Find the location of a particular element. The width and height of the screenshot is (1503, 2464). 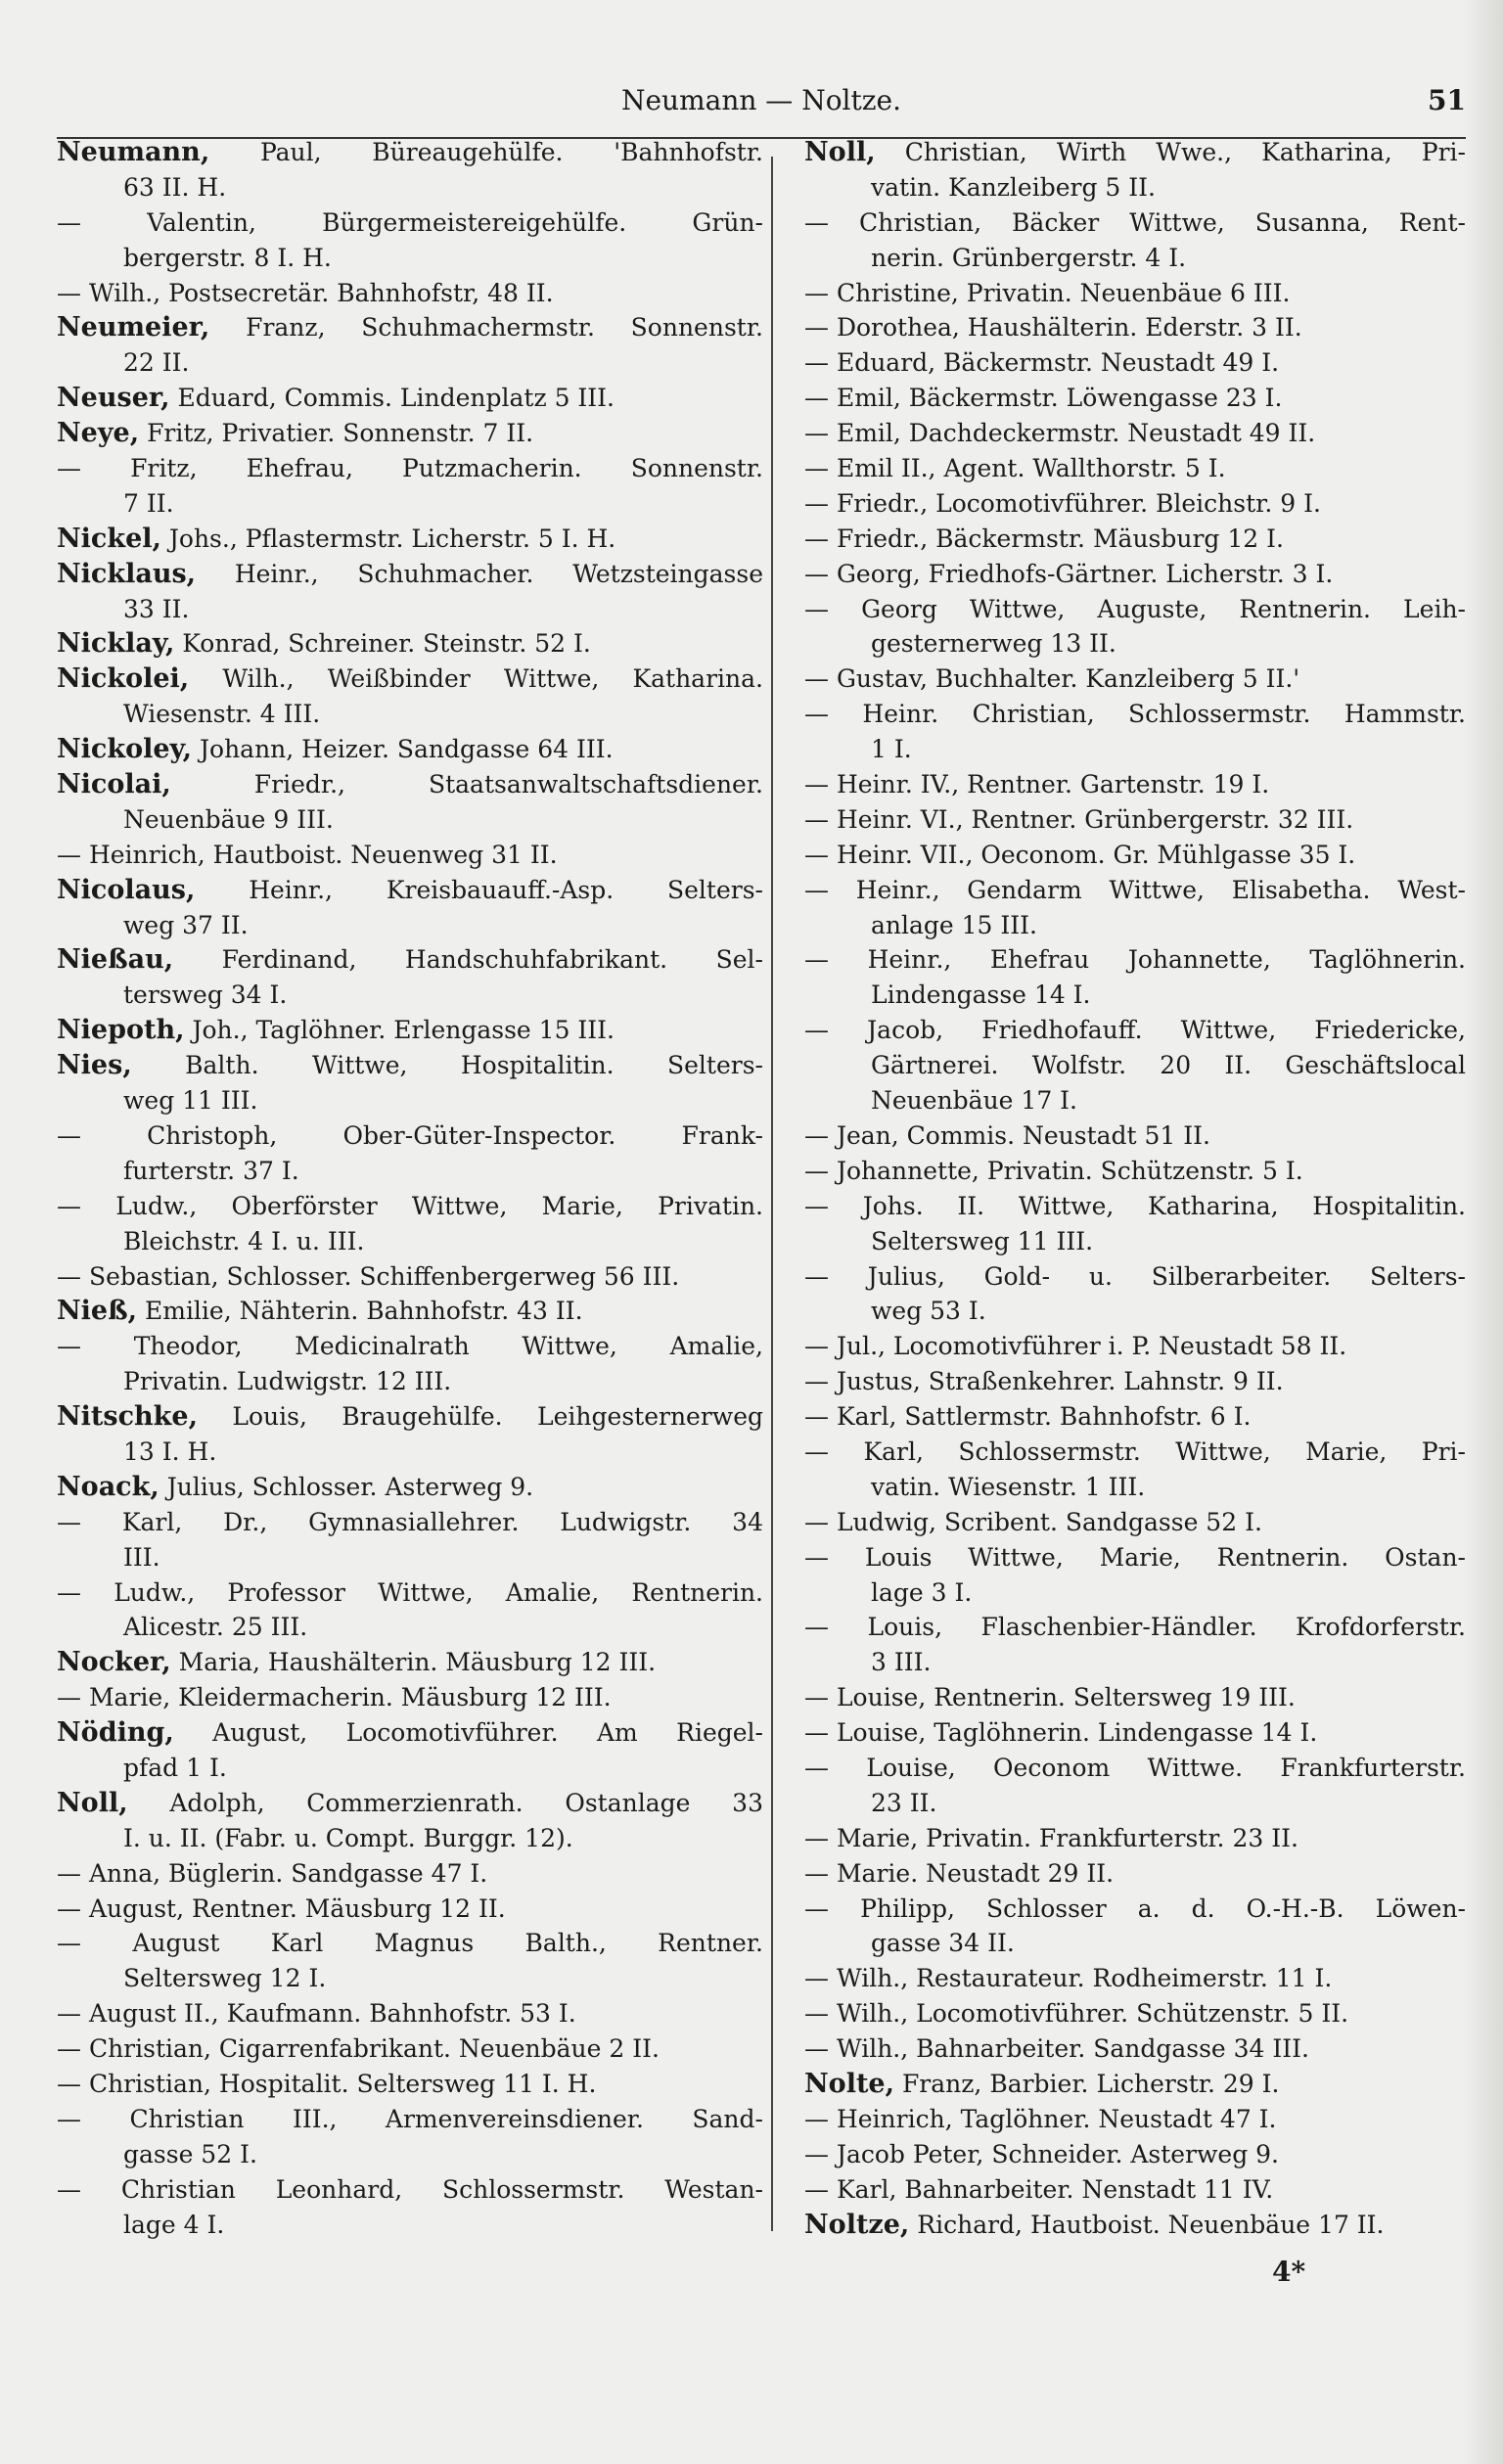

entry-text: Eduard, Bäckermstr. Neustadt 49 I. is located at coordinates (1058, 363).